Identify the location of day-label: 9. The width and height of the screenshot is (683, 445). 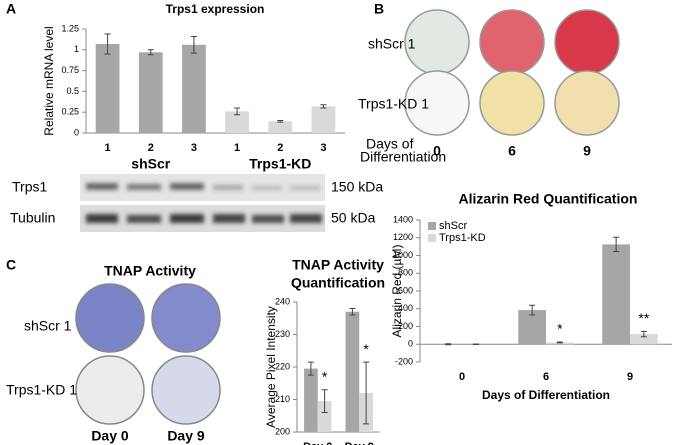
(587, 151).